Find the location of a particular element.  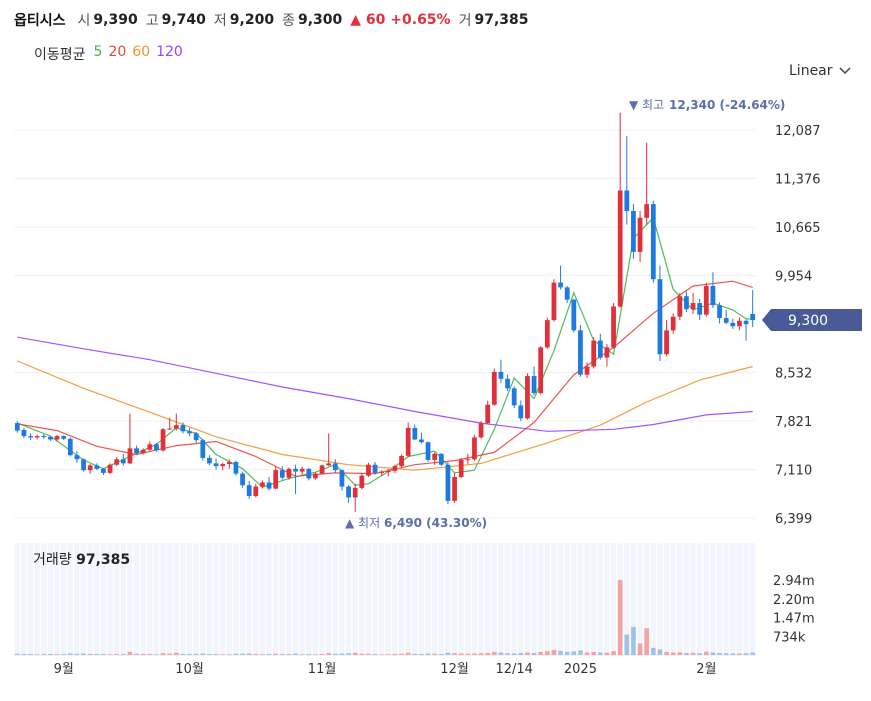

ma-120-legend: 120 is located at coordinates (169, 52).